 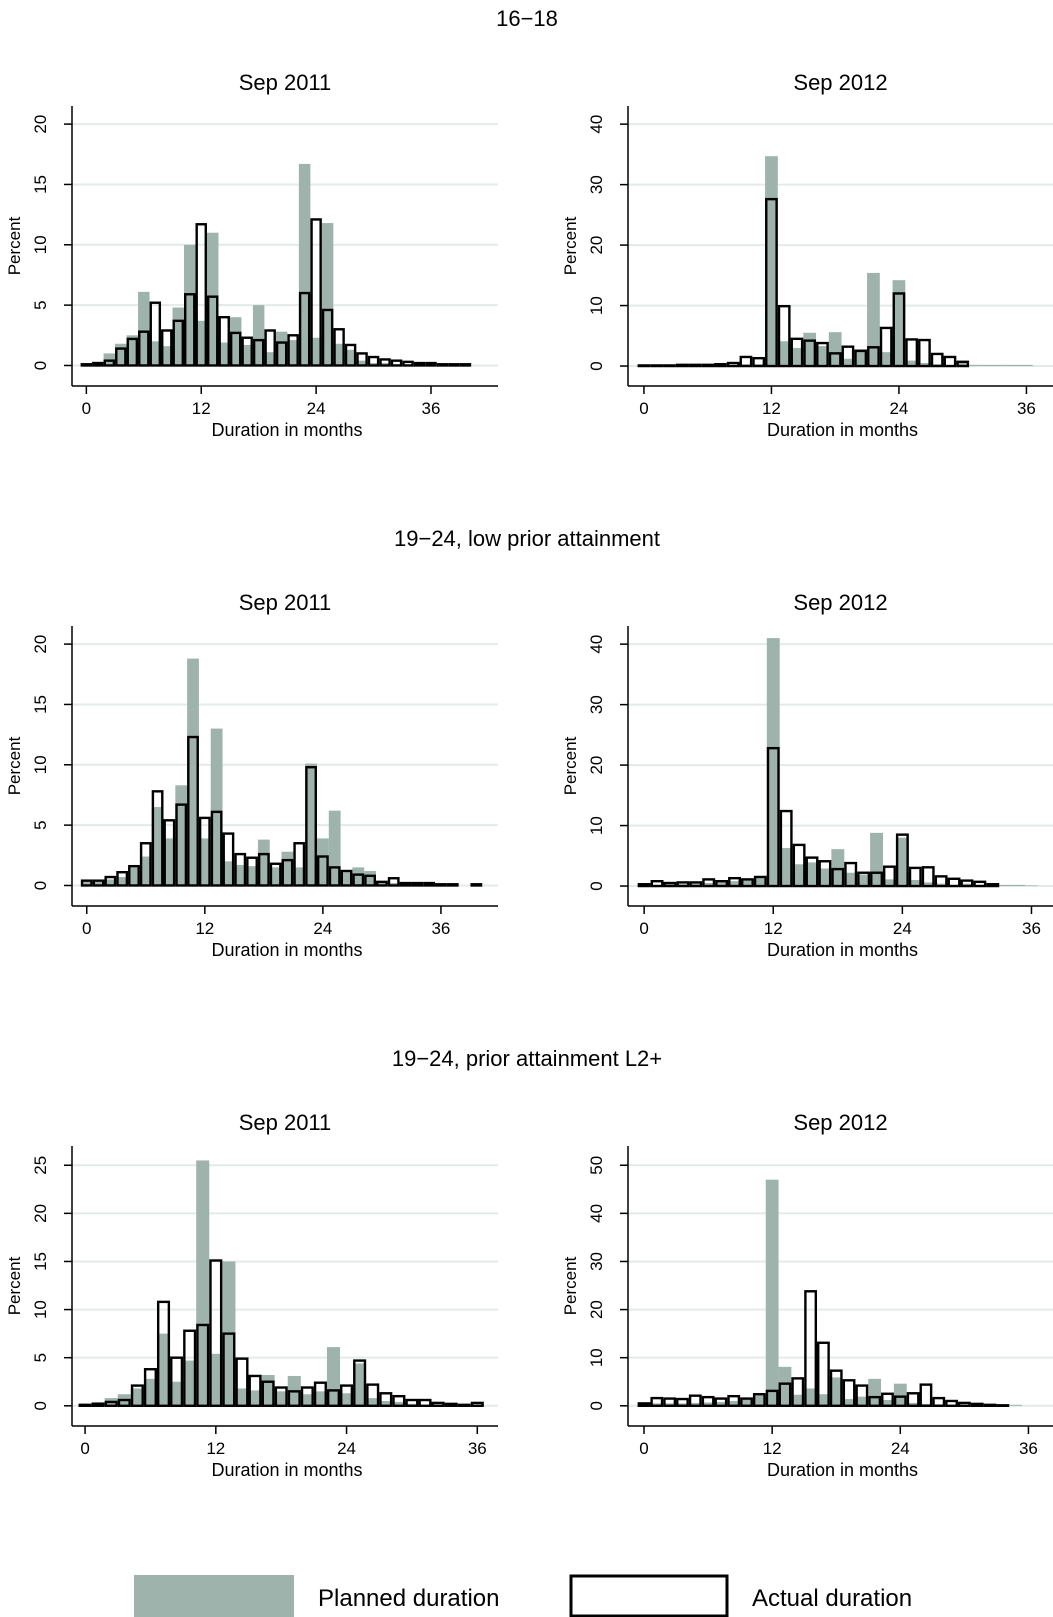 I want to click on y-tick-label: 40, so click(x=596, y=1213).